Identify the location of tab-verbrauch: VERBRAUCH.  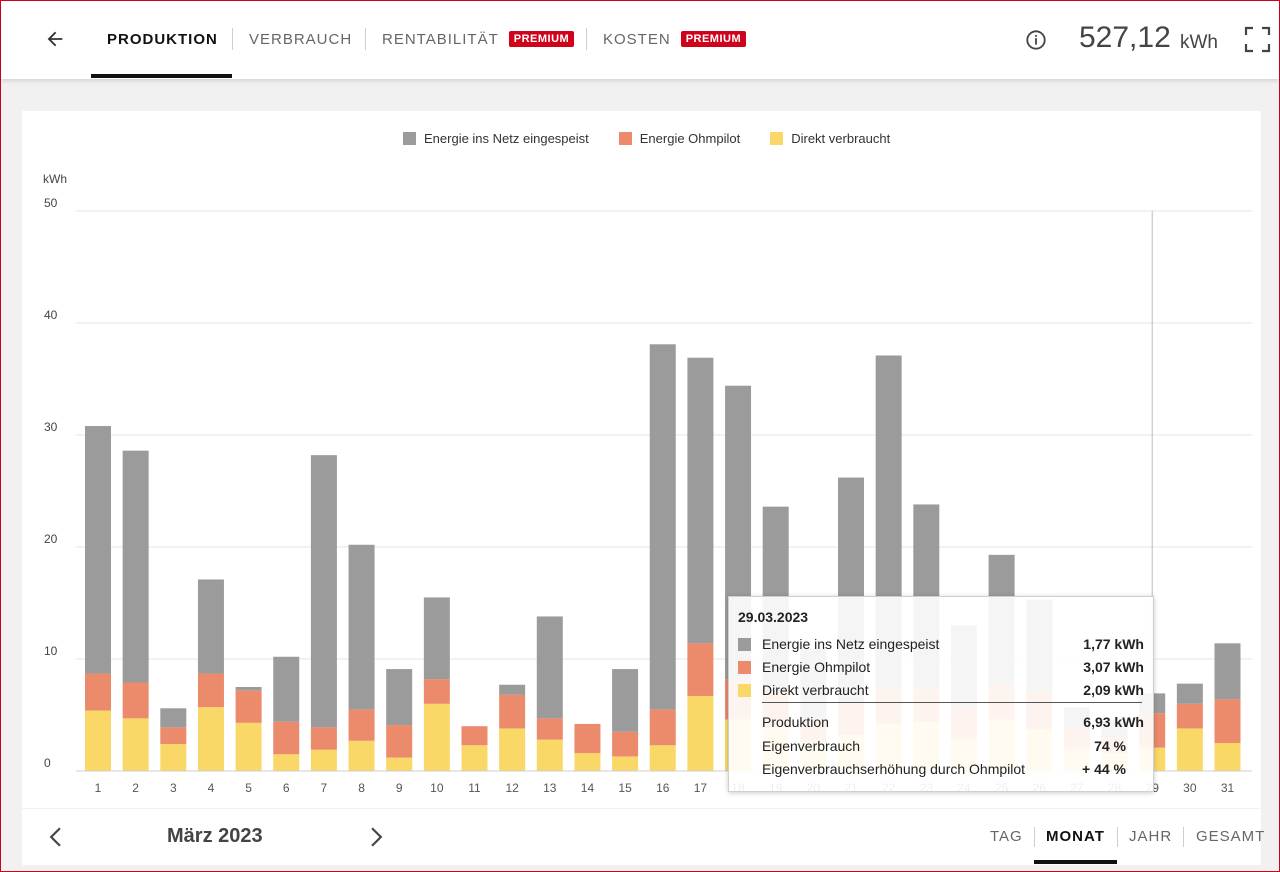
(300, 39).